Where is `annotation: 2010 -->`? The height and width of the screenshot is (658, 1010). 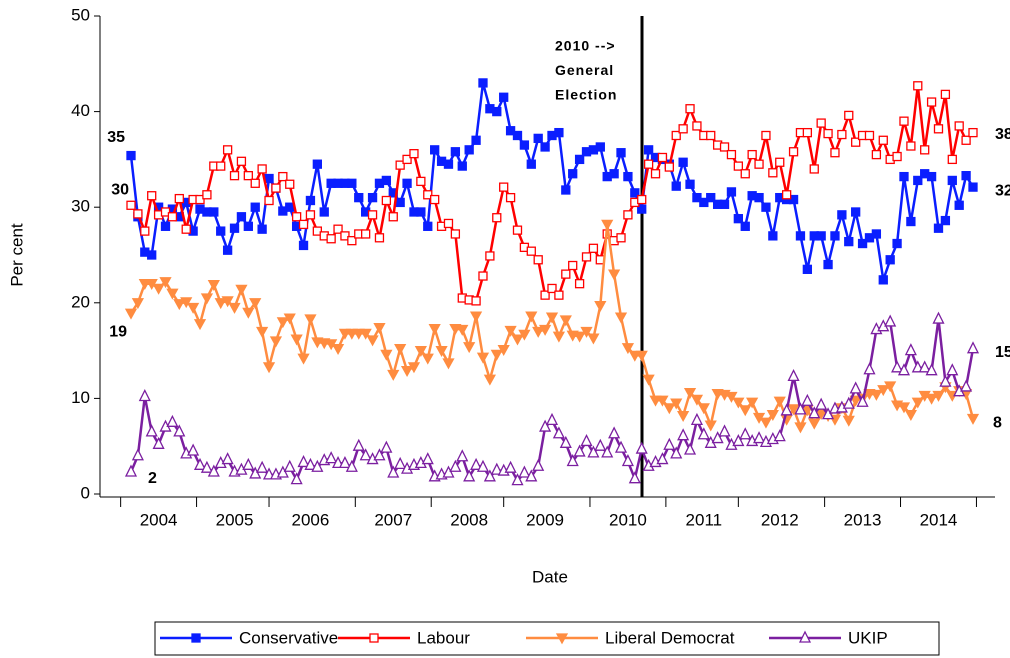
annotation: 2010 --> is located at coordinates (585, 46).